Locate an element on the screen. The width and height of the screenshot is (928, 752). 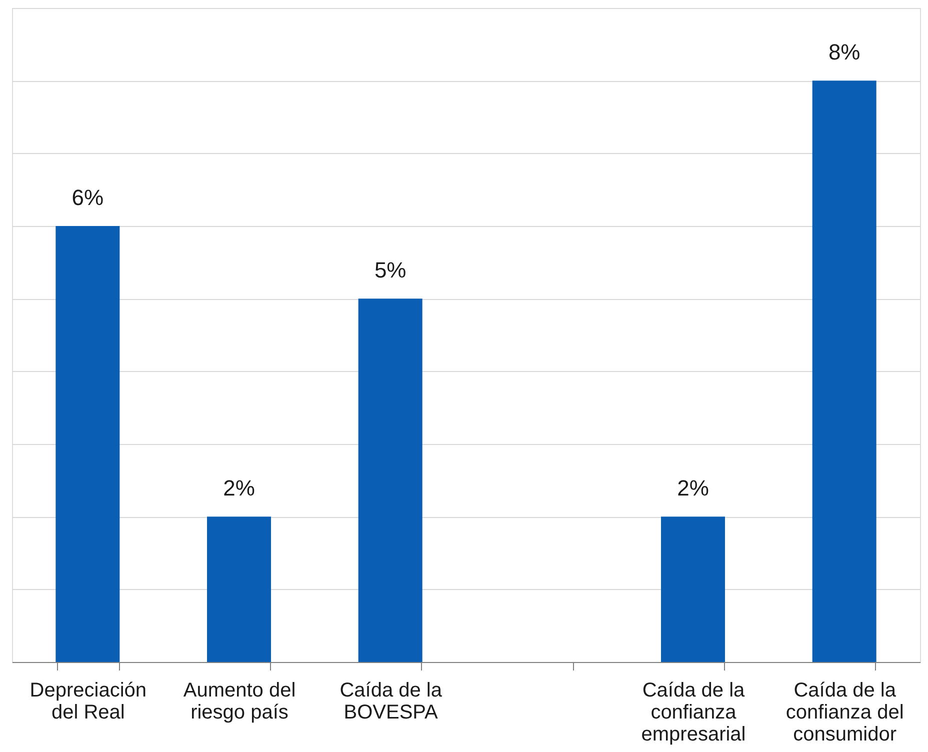
data-label: 5% is located at coordinates (390, 270).